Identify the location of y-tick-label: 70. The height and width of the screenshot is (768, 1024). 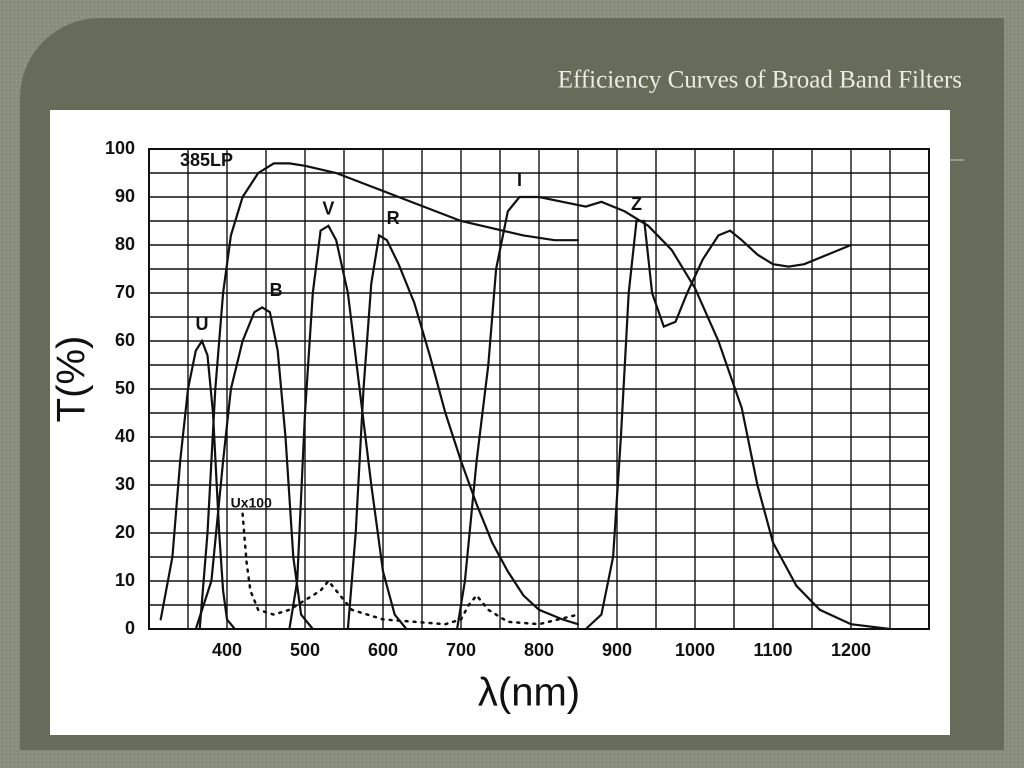
(125, 292).